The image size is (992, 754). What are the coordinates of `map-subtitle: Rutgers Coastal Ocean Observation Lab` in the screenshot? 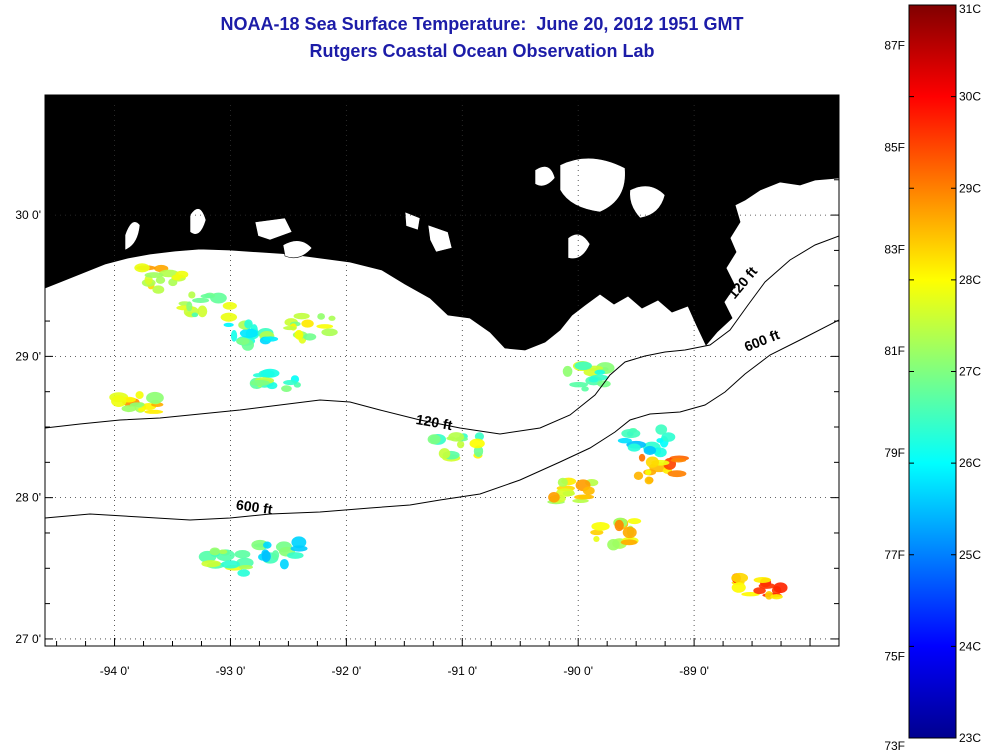 It's located at (482, 51).